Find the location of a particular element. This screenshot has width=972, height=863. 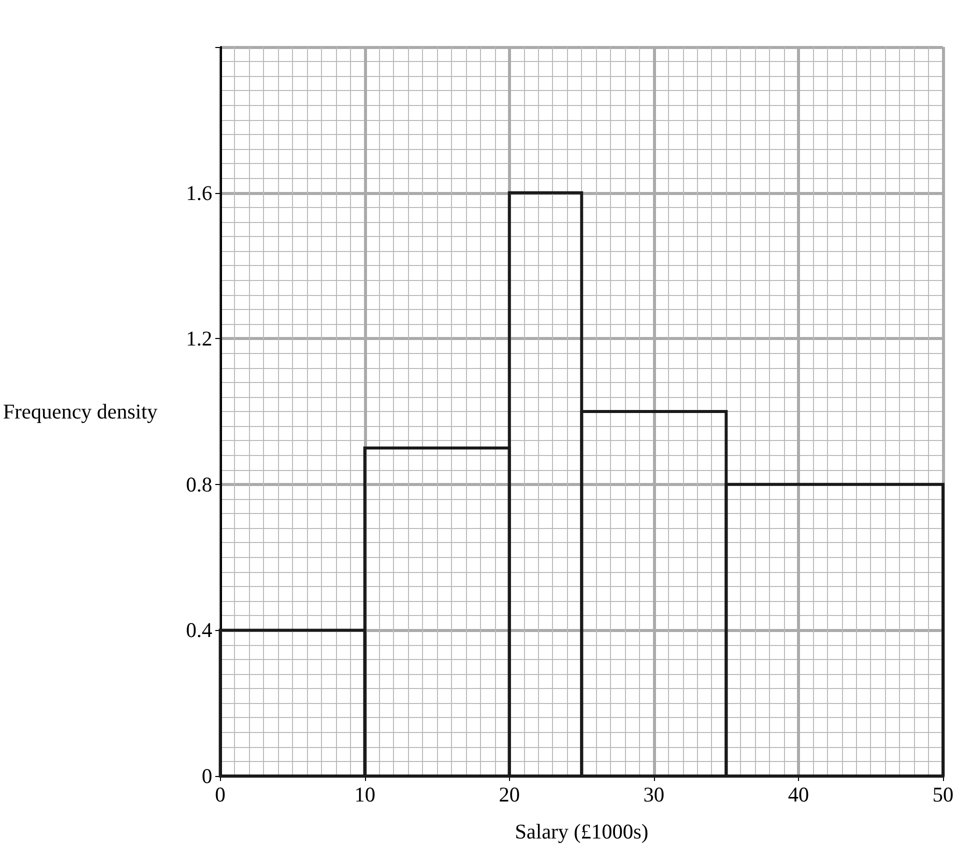

y-tick-label: 0 is located at coordinates (207, 776).